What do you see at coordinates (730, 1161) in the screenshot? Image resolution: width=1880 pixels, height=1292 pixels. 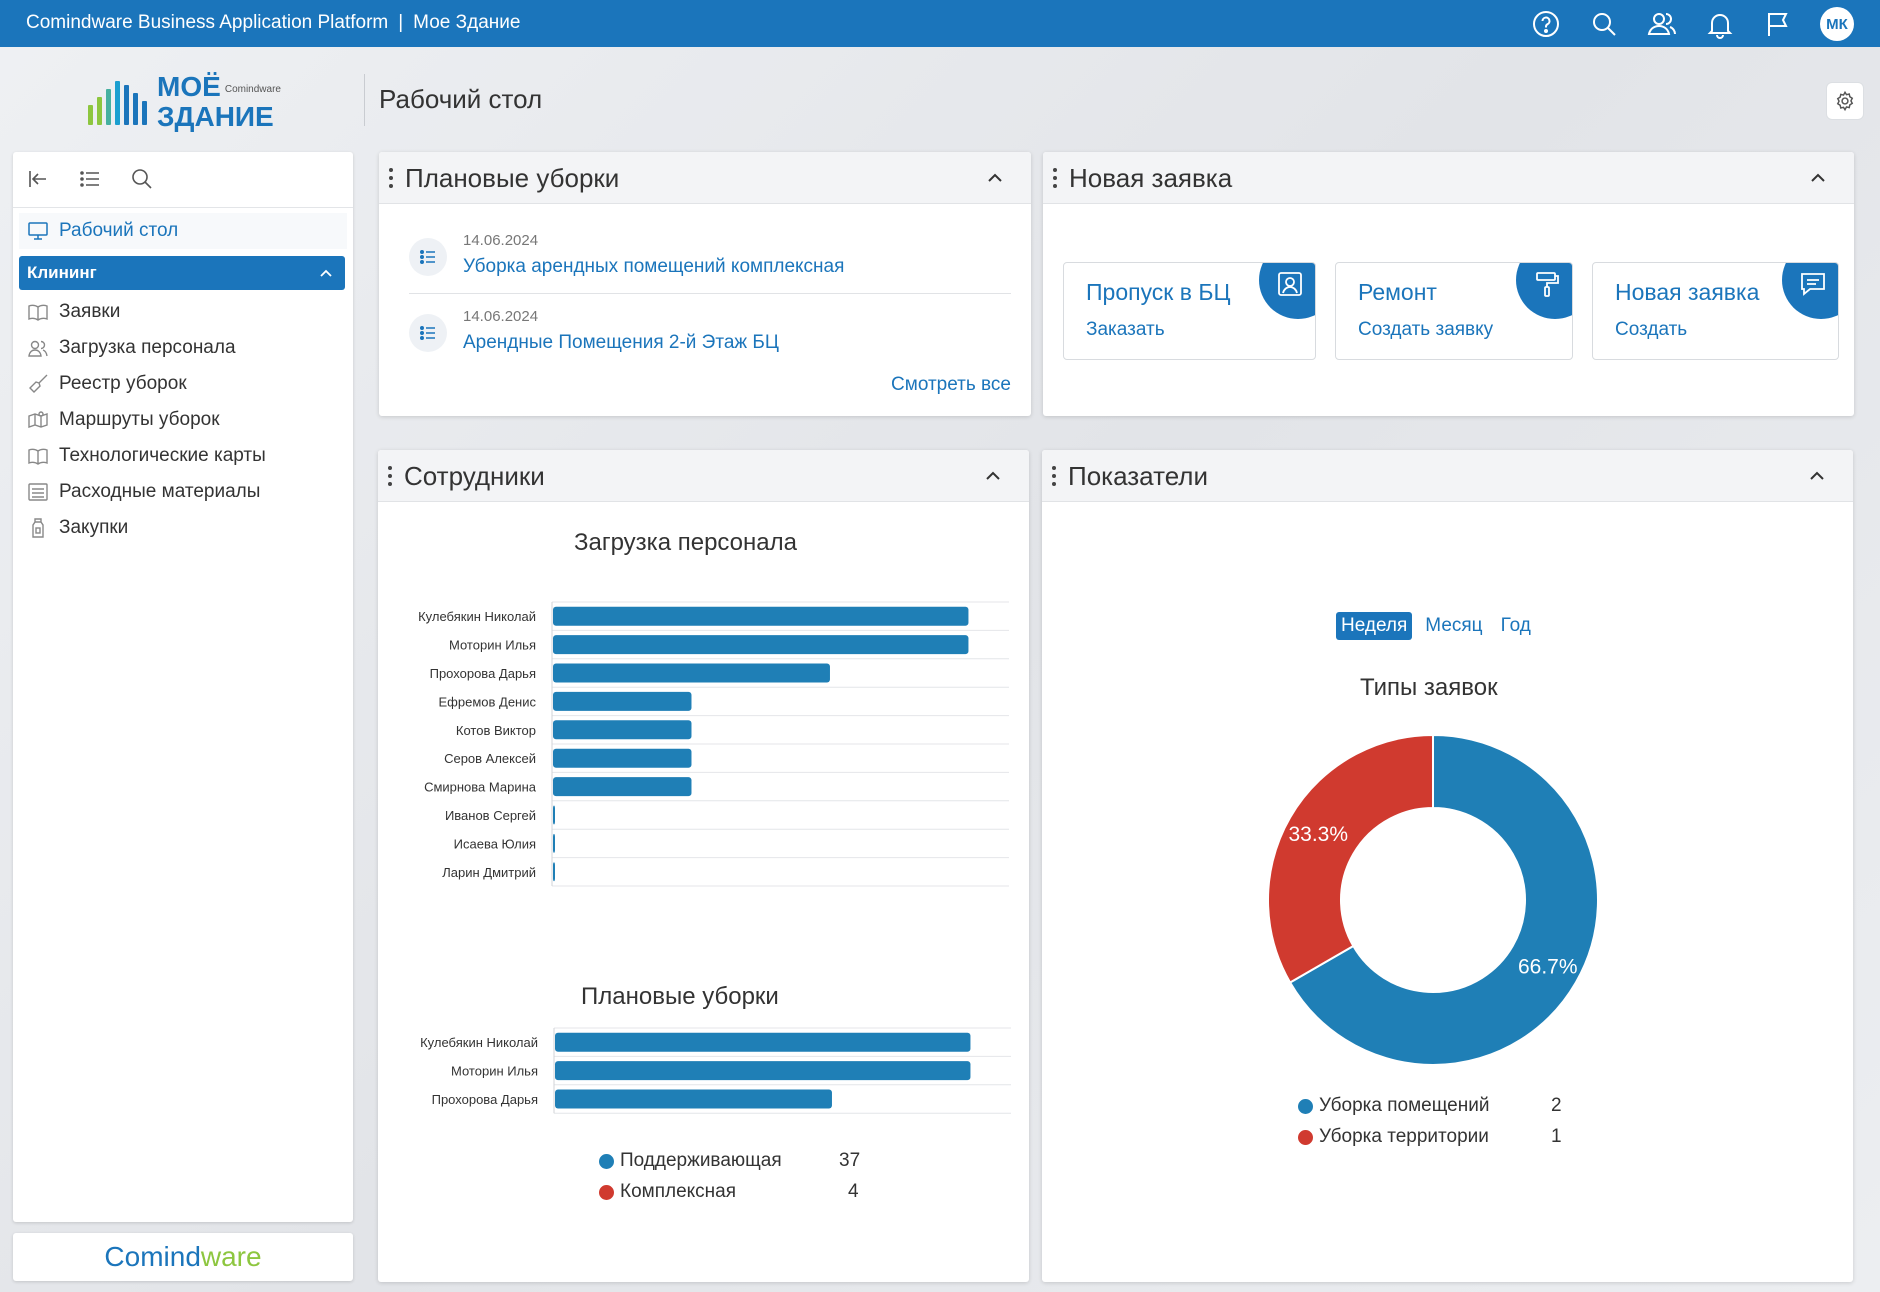 I see `legend-item: Поддерживающая 37` at bounding box center [730, 1161].